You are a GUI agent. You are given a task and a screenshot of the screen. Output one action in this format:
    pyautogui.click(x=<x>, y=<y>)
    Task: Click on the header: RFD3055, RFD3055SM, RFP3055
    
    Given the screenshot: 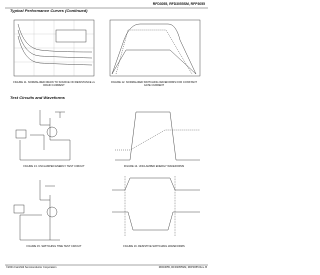 What is the action you would take?
    pyautogui.click(x=178, y=4)
    